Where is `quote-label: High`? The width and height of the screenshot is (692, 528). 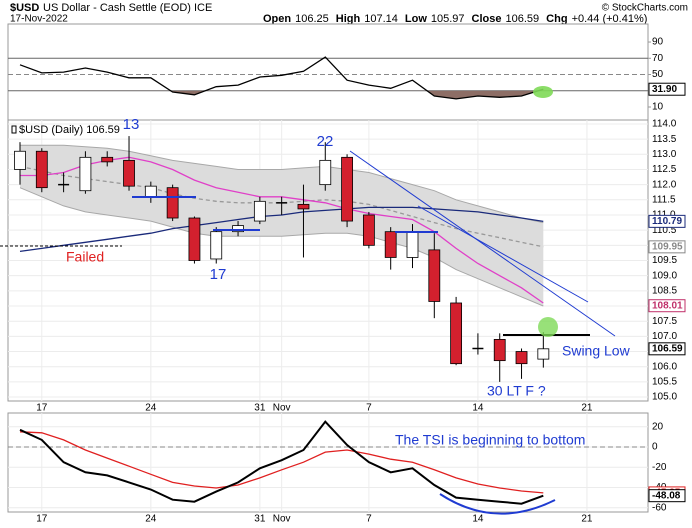
quote-label: High is located at coordinates (348, 19).